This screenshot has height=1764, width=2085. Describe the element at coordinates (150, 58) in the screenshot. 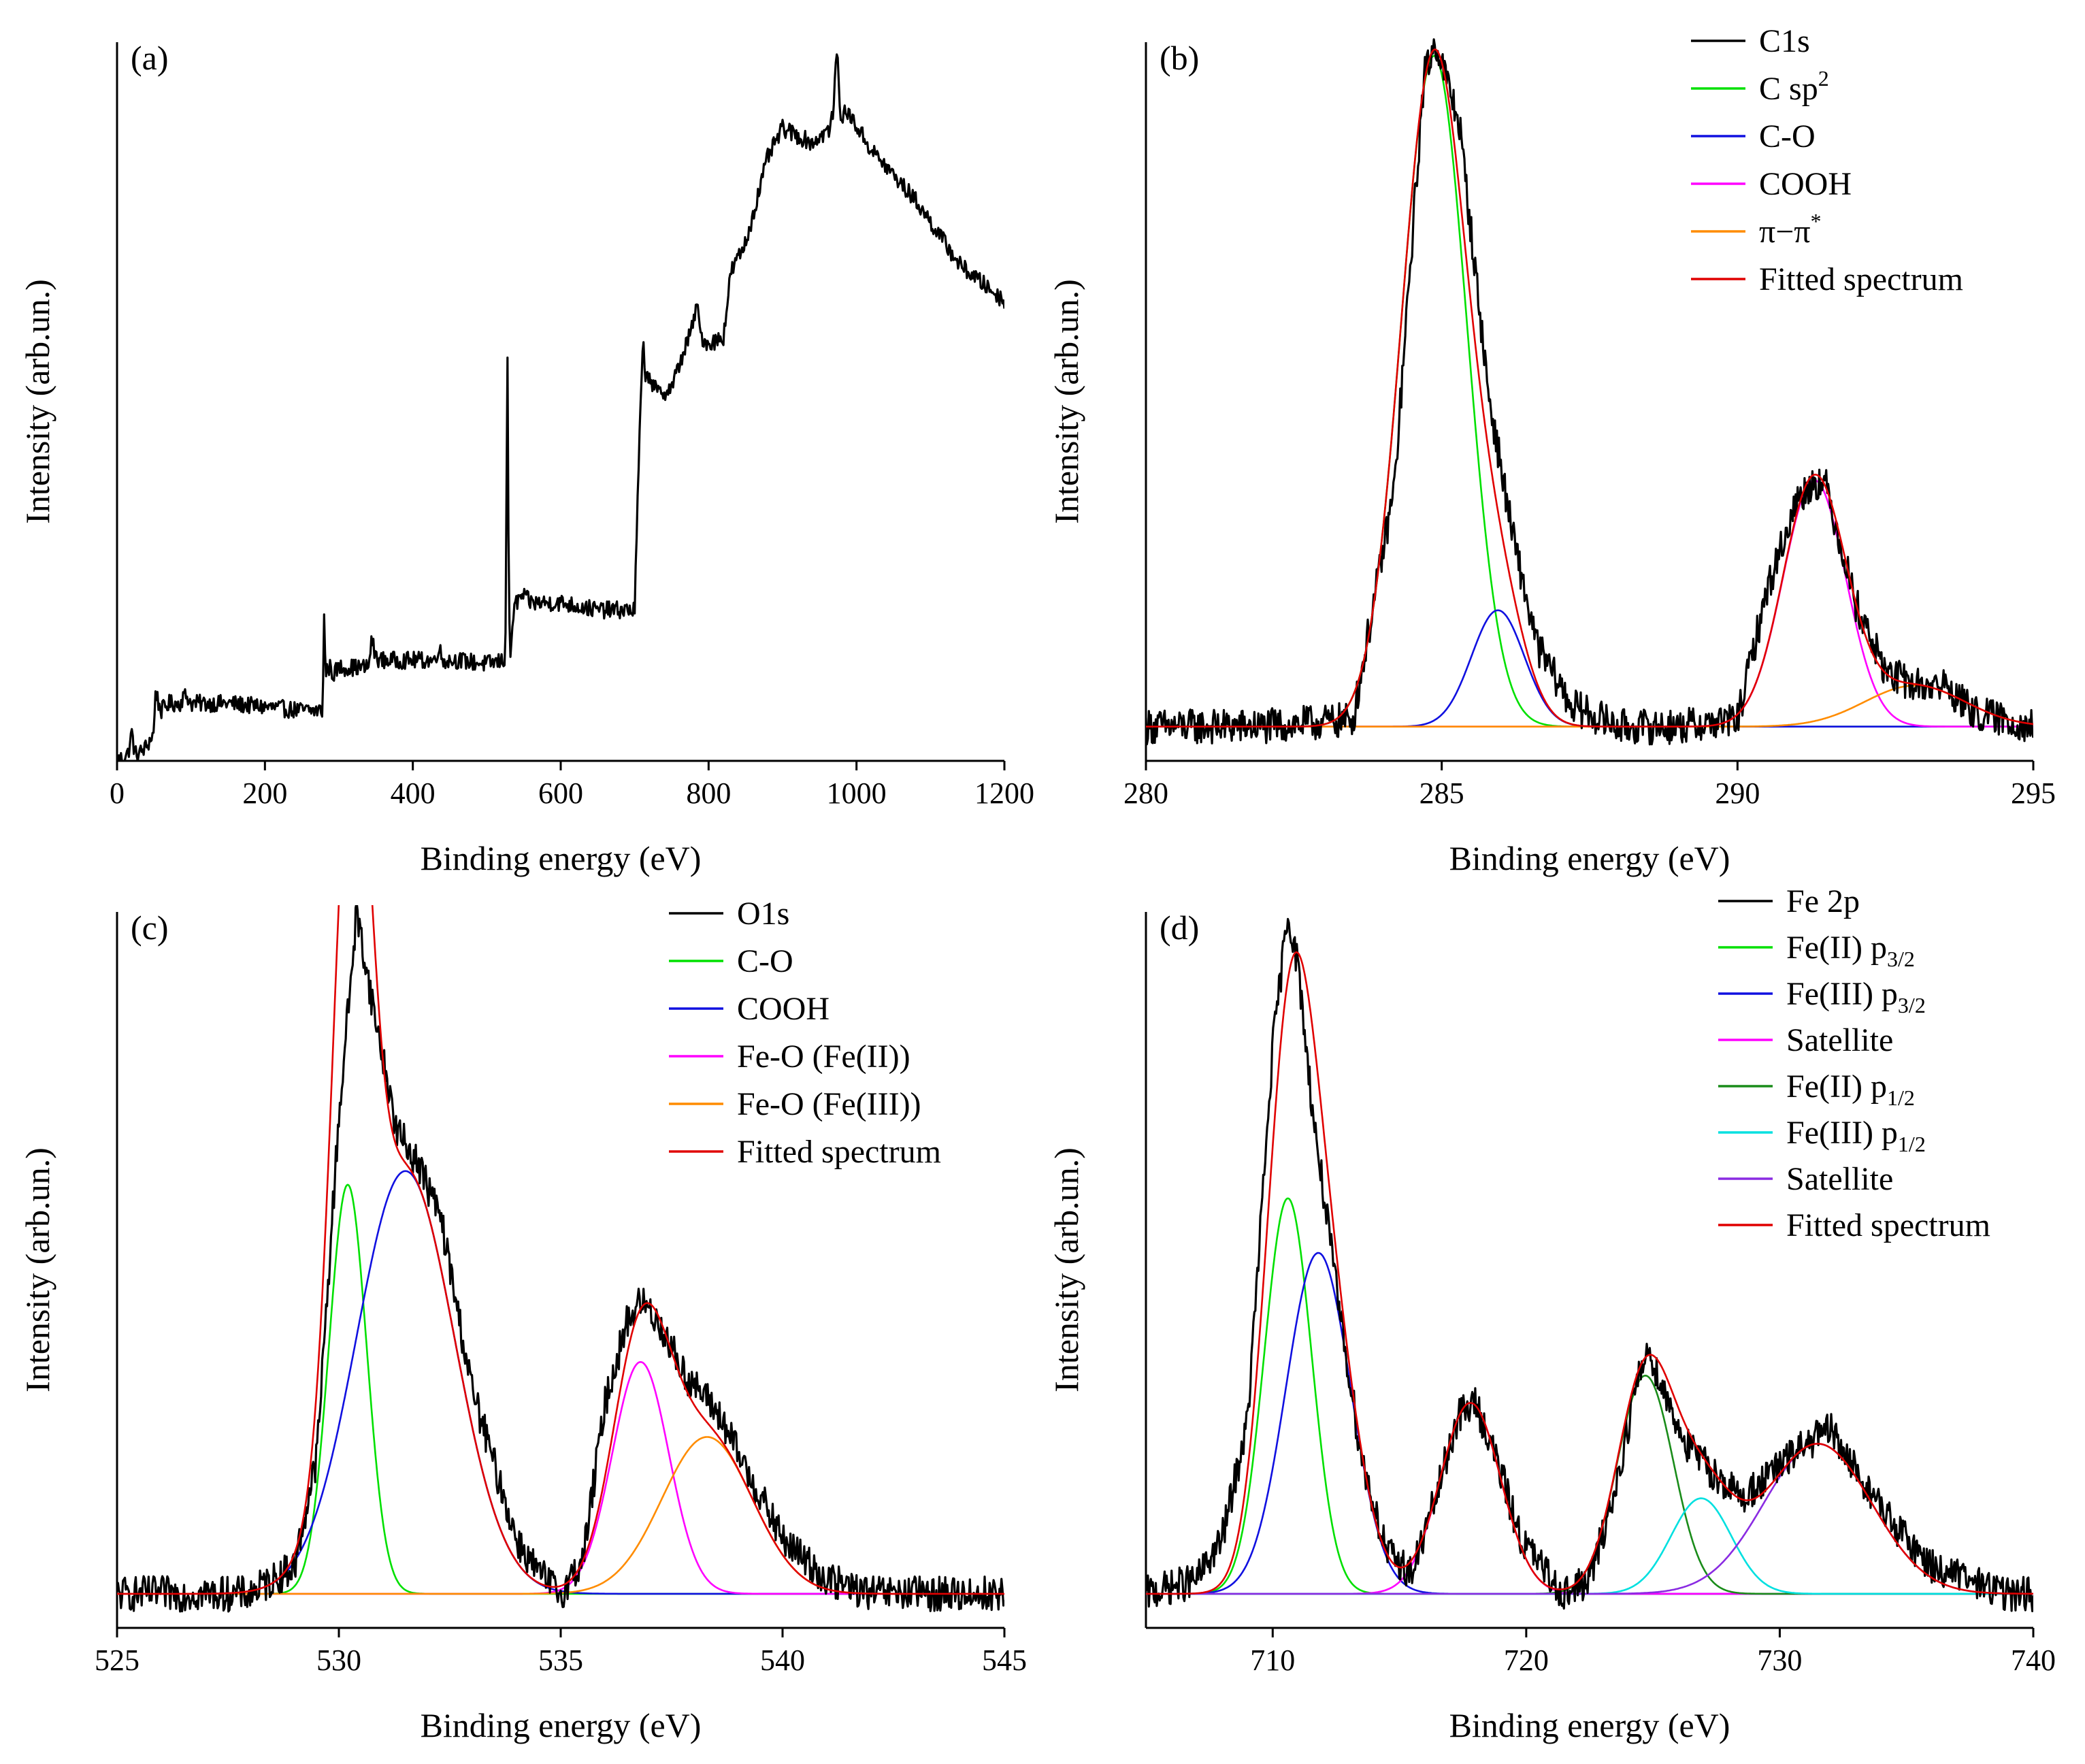

I see `panel-label: (a)` at that location.